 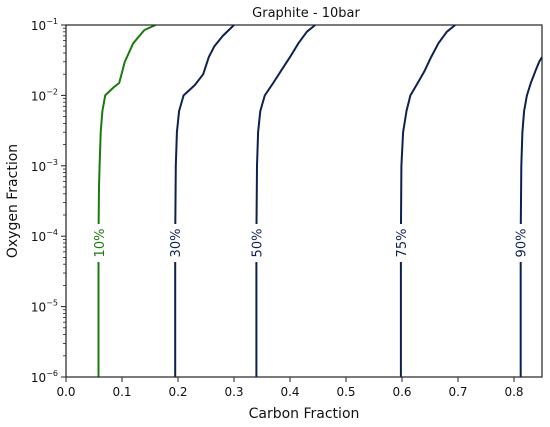 What do you see at coordinates (121, 392) in the screenshot?
I see `x-tick-label: 0.1` at bounding box center [121, 392].